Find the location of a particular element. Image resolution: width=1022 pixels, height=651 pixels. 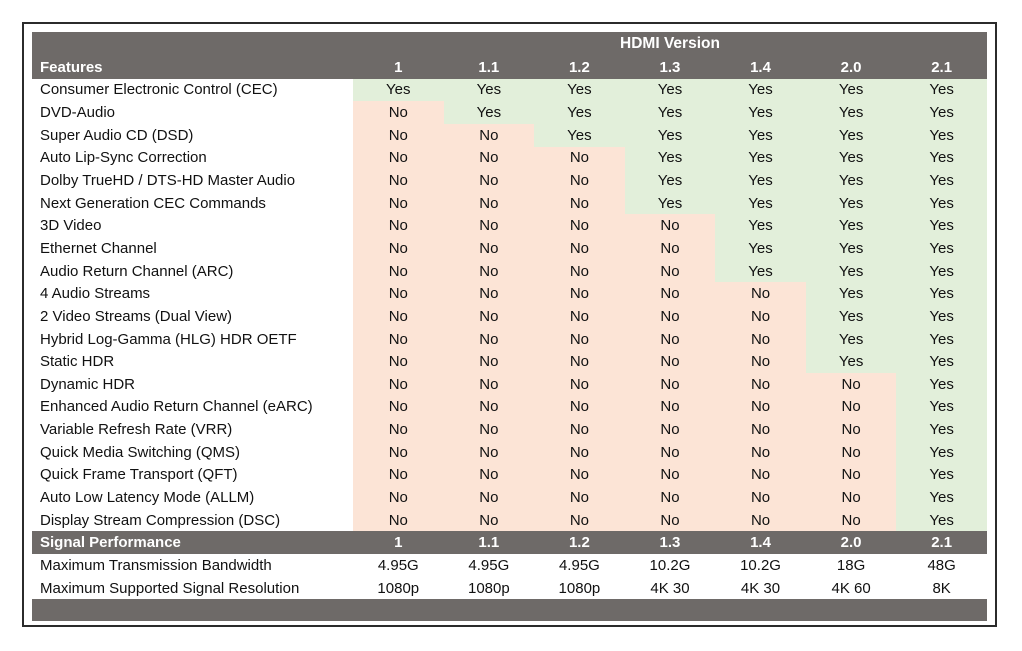

signal-header-version-5: 2.0 is located at coordinates (851, 543).